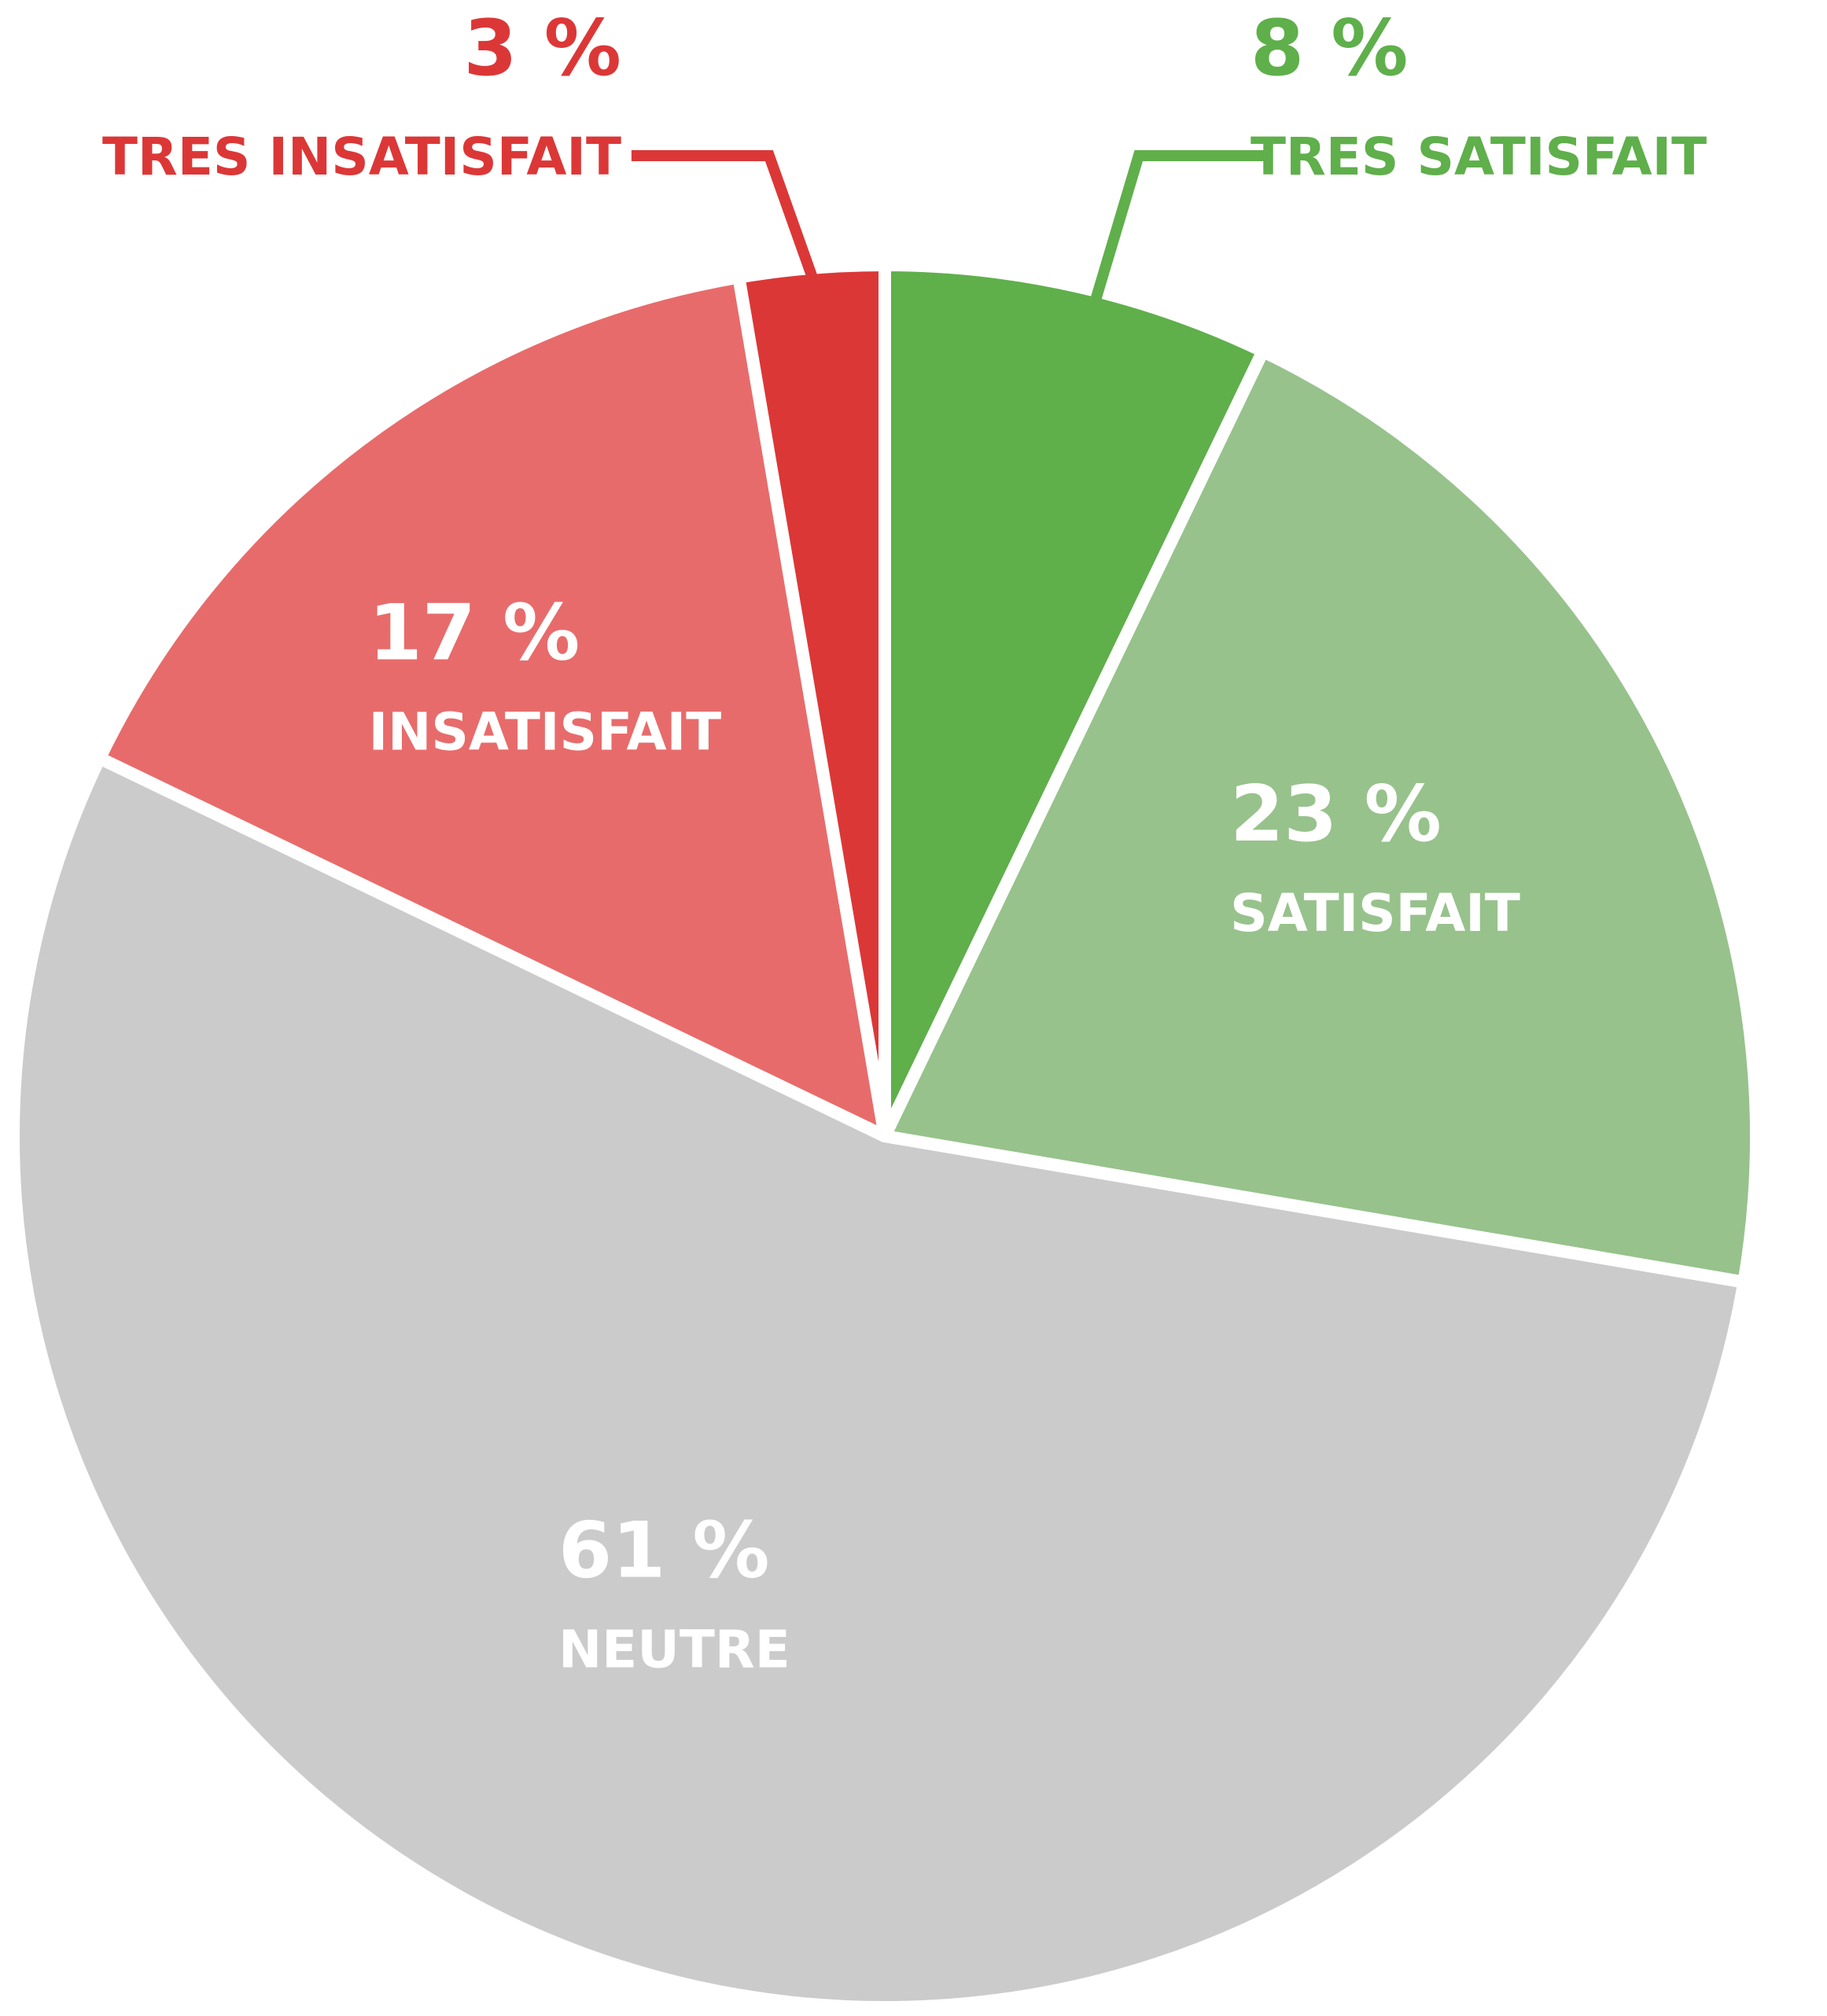 This screenshot has width=1827, height=2016. What do you see at coordinates (952, 226) in the screenshot?
I see `leader-lines` at bounding box center [952, 226].